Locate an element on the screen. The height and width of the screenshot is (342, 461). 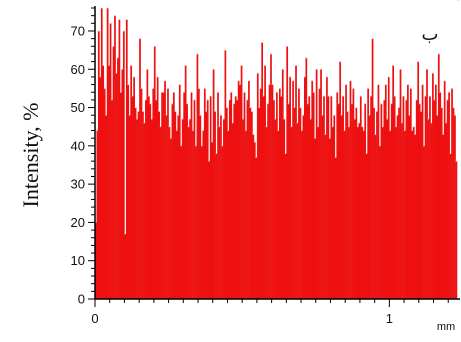
y-tick-label: 0 is located at coordinates (81, 299).